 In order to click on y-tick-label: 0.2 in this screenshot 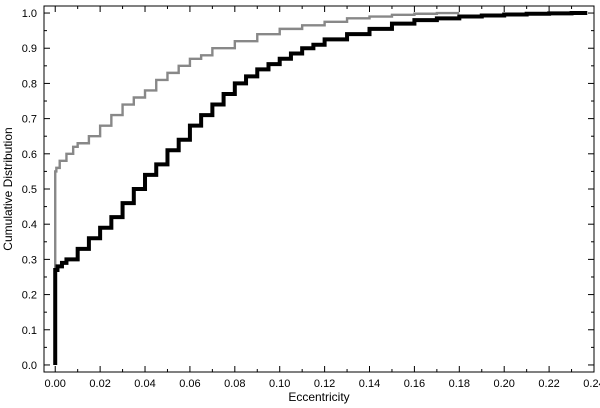, I will do `click(29, 296)`.